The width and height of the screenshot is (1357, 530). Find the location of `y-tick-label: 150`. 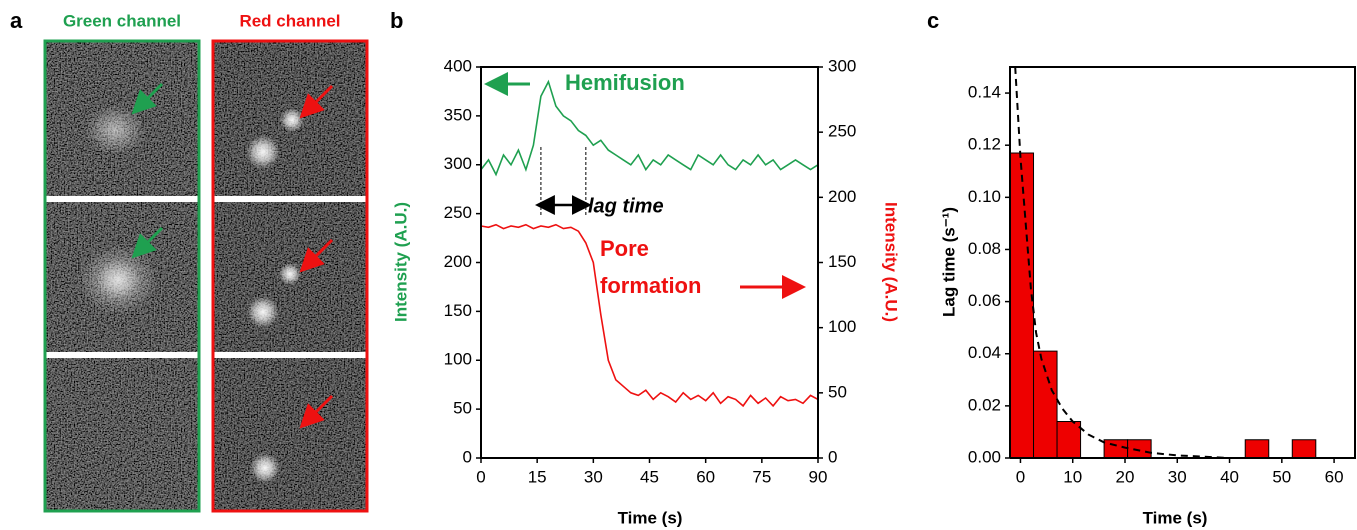

y-tick-label: 150 is located at coordinates (458, 310).